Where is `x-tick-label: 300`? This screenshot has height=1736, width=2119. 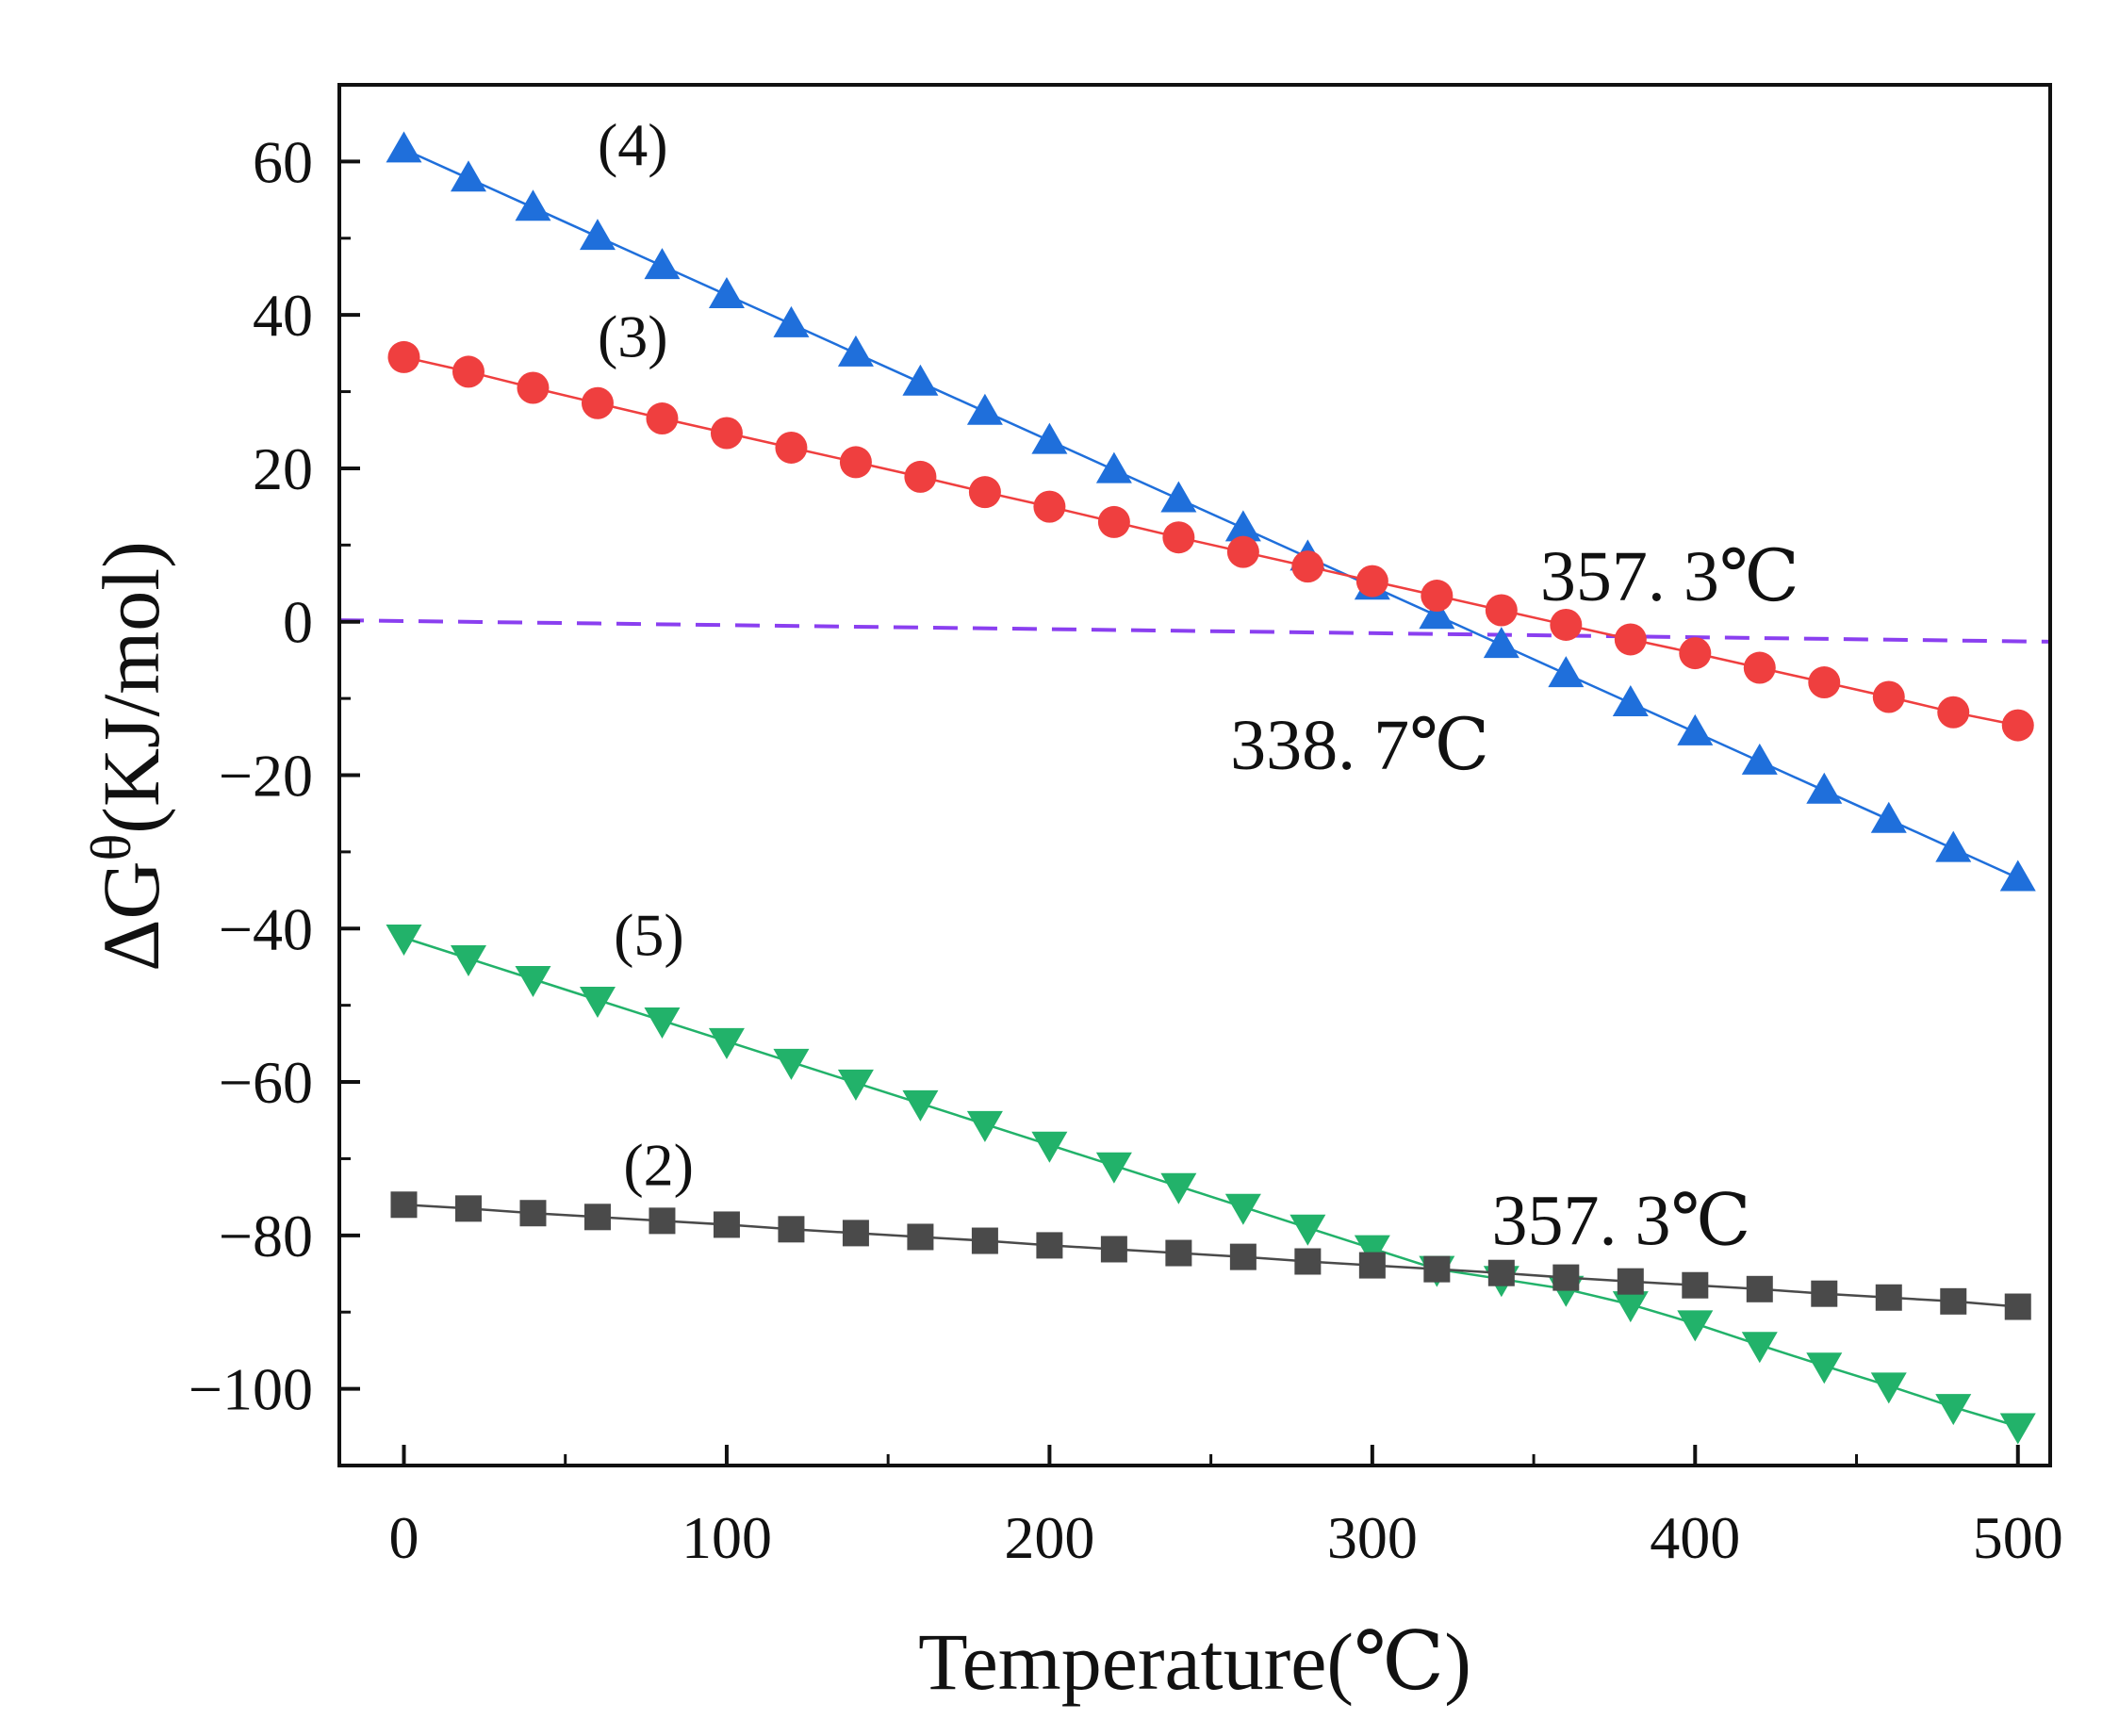
x-tick-label: 300 is located at coordinates (1372, 1537).